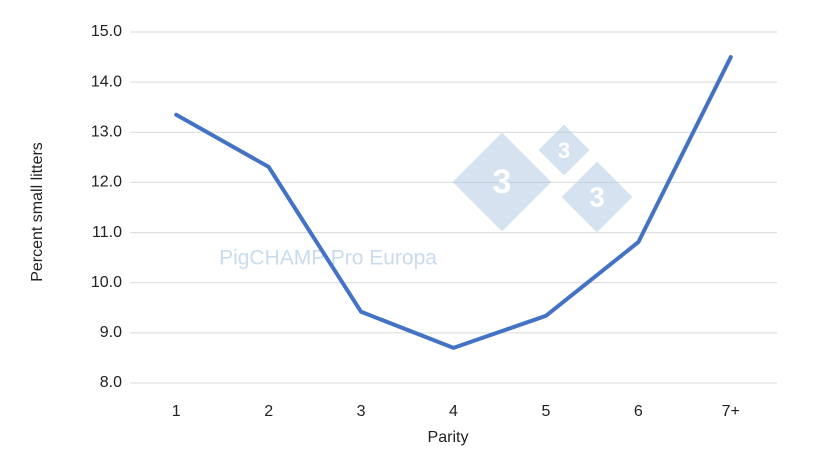 The height and width of the screenshot is (461, 820). What do you see at coordinates (106, 132) in the screenshot?
I see `y-tick-label: 13.0` at bounding box center [106, 132].